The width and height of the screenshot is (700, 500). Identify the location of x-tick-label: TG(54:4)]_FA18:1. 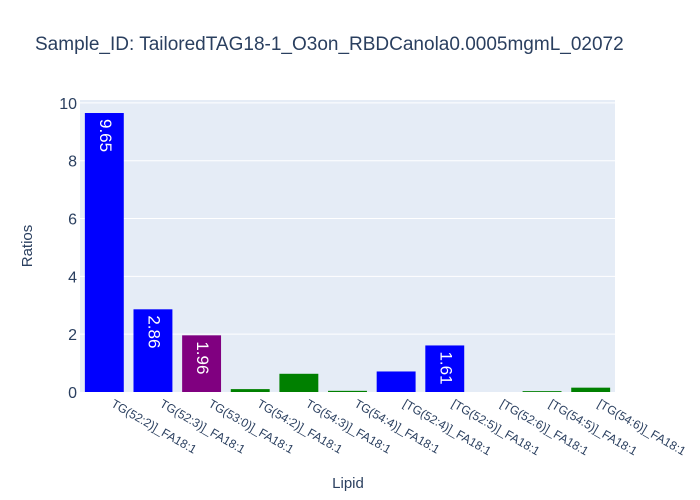
(397, 426).